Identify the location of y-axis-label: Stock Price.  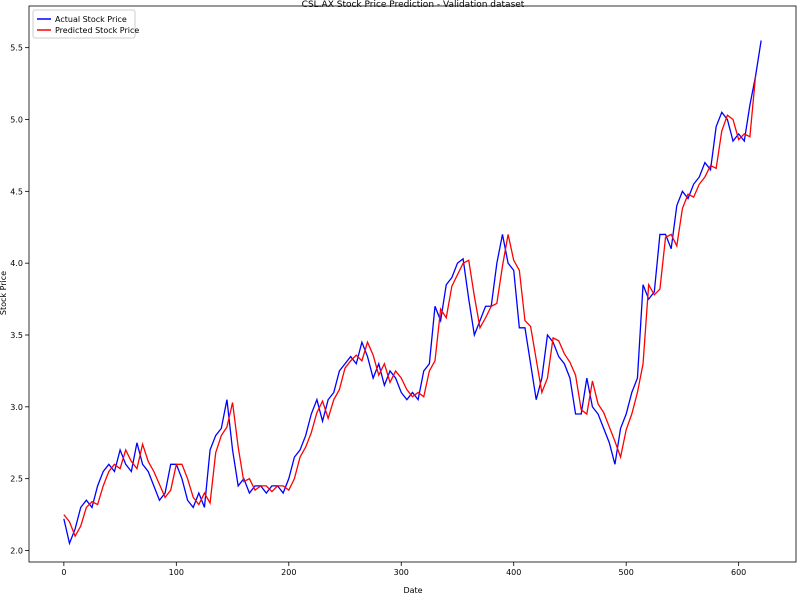
(4, 293).